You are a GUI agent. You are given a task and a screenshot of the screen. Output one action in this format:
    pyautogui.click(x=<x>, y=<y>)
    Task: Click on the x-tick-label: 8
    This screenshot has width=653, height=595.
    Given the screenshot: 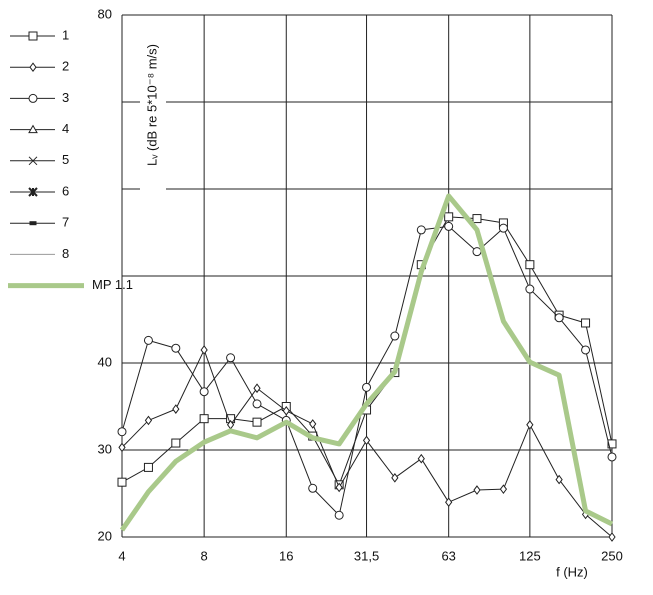 What is the action you would take?
    pyautogui.click(x=204, y=555)
    